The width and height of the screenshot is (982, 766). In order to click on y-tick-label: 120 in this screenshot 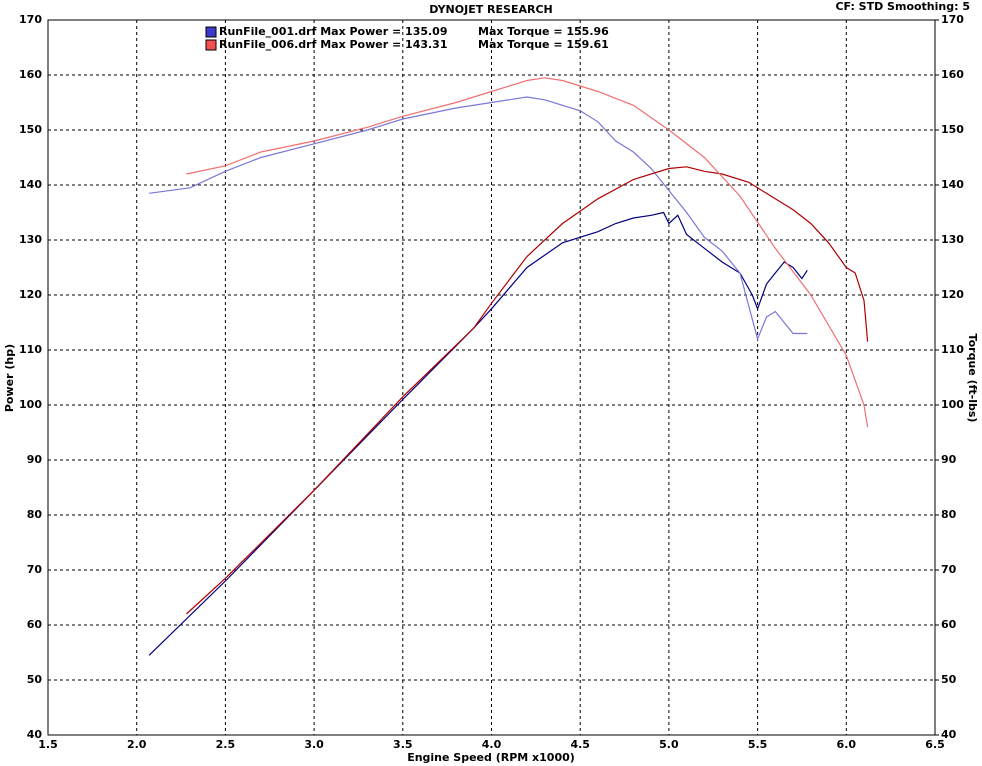, I will do `click(30, 294)`.